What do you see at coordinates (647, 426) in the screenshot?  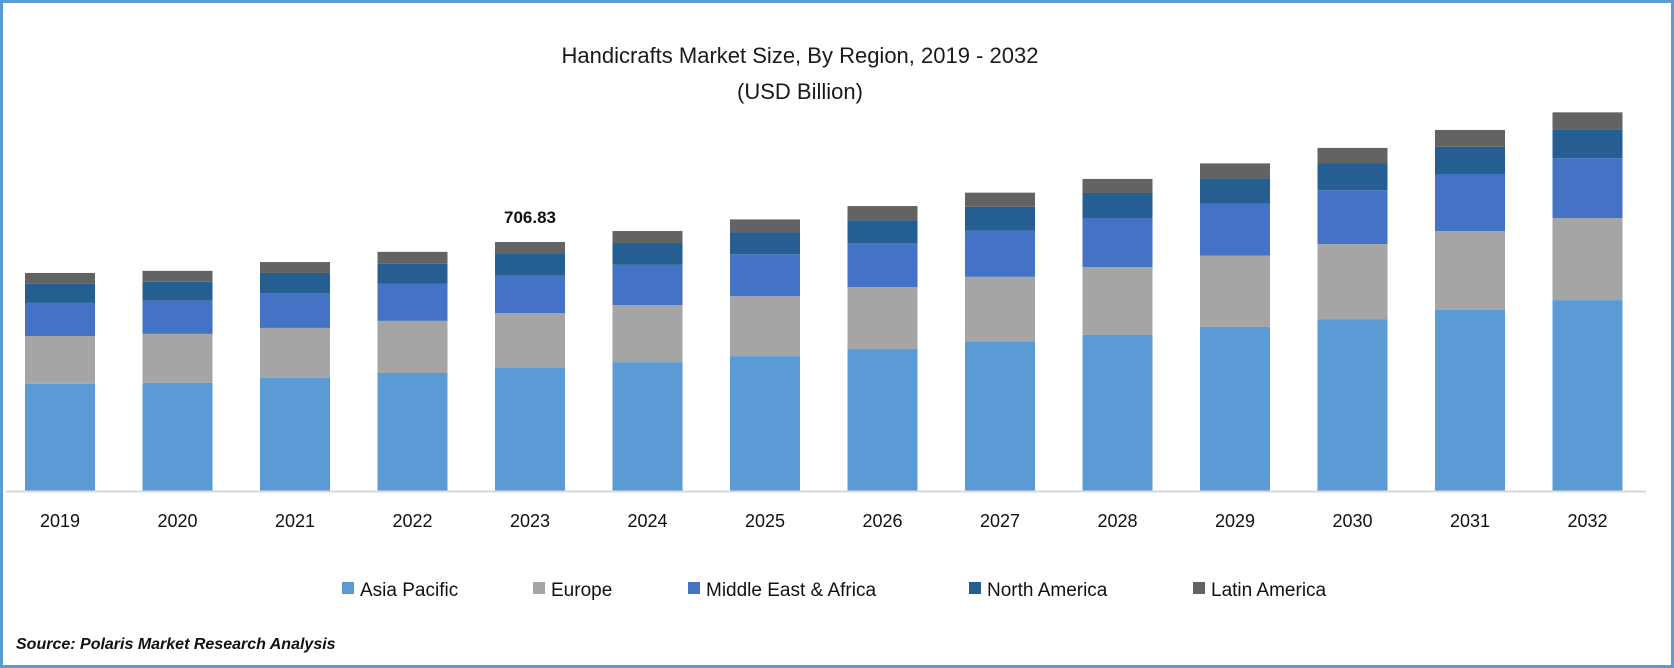 I see `bar-segment-asia-pacific-2024` at bounding box center [647, 426].